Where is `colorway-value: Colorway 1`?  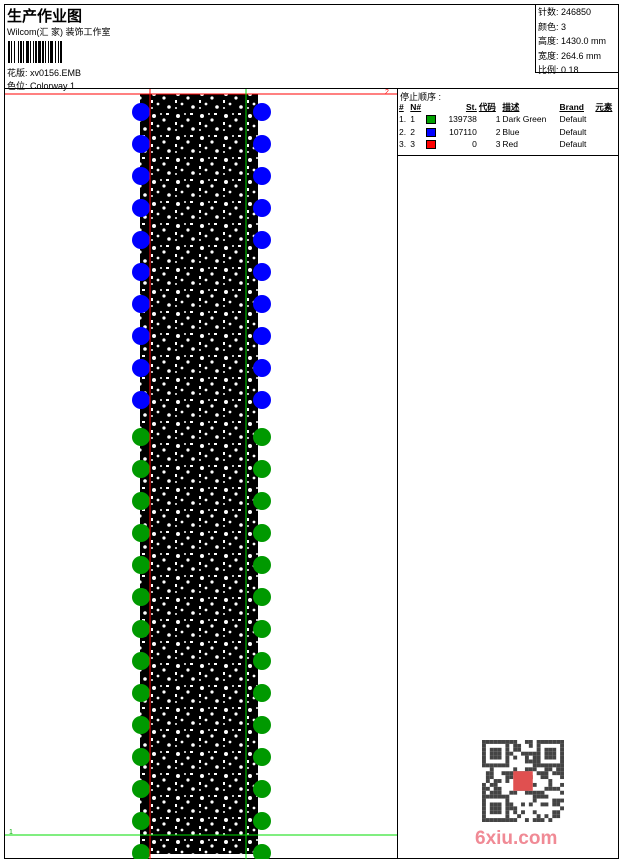 colorway-value: Colorway 1 is located at coordinates (53, 86).